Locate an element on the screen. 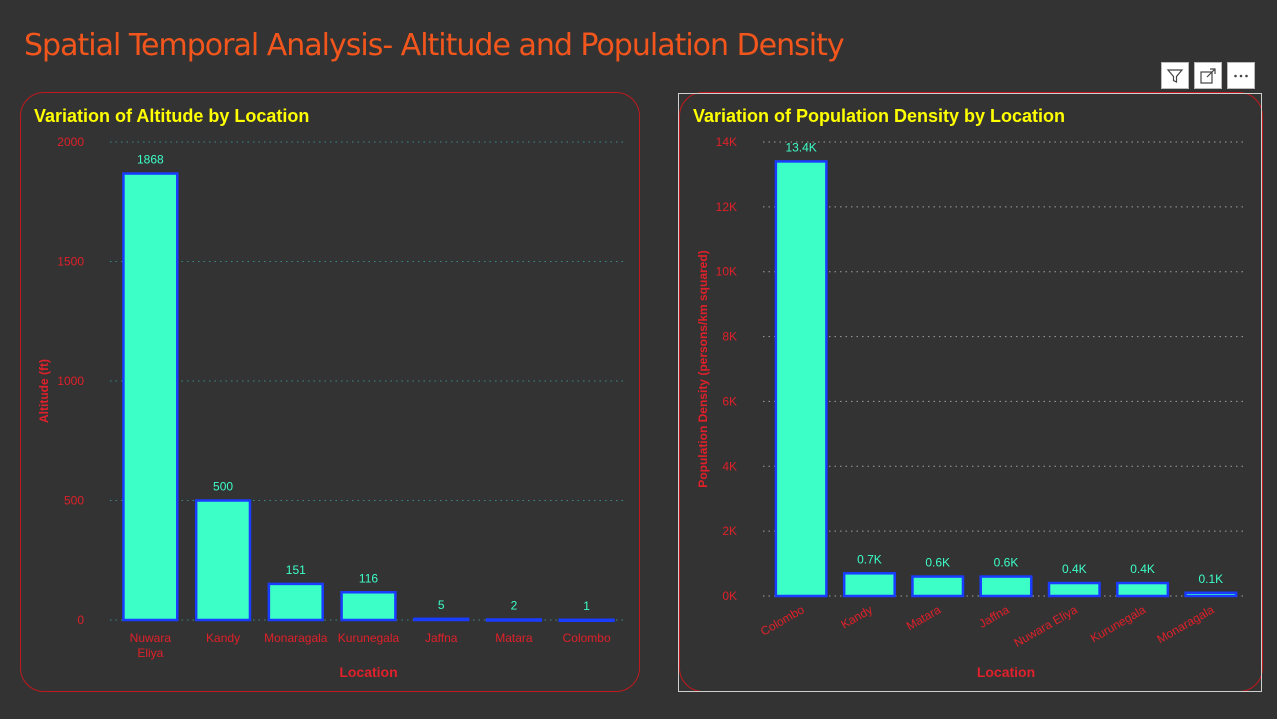 The width and height of the screenshot is (1277, 719). data-label: 2 is located at coordinates (514, 606).